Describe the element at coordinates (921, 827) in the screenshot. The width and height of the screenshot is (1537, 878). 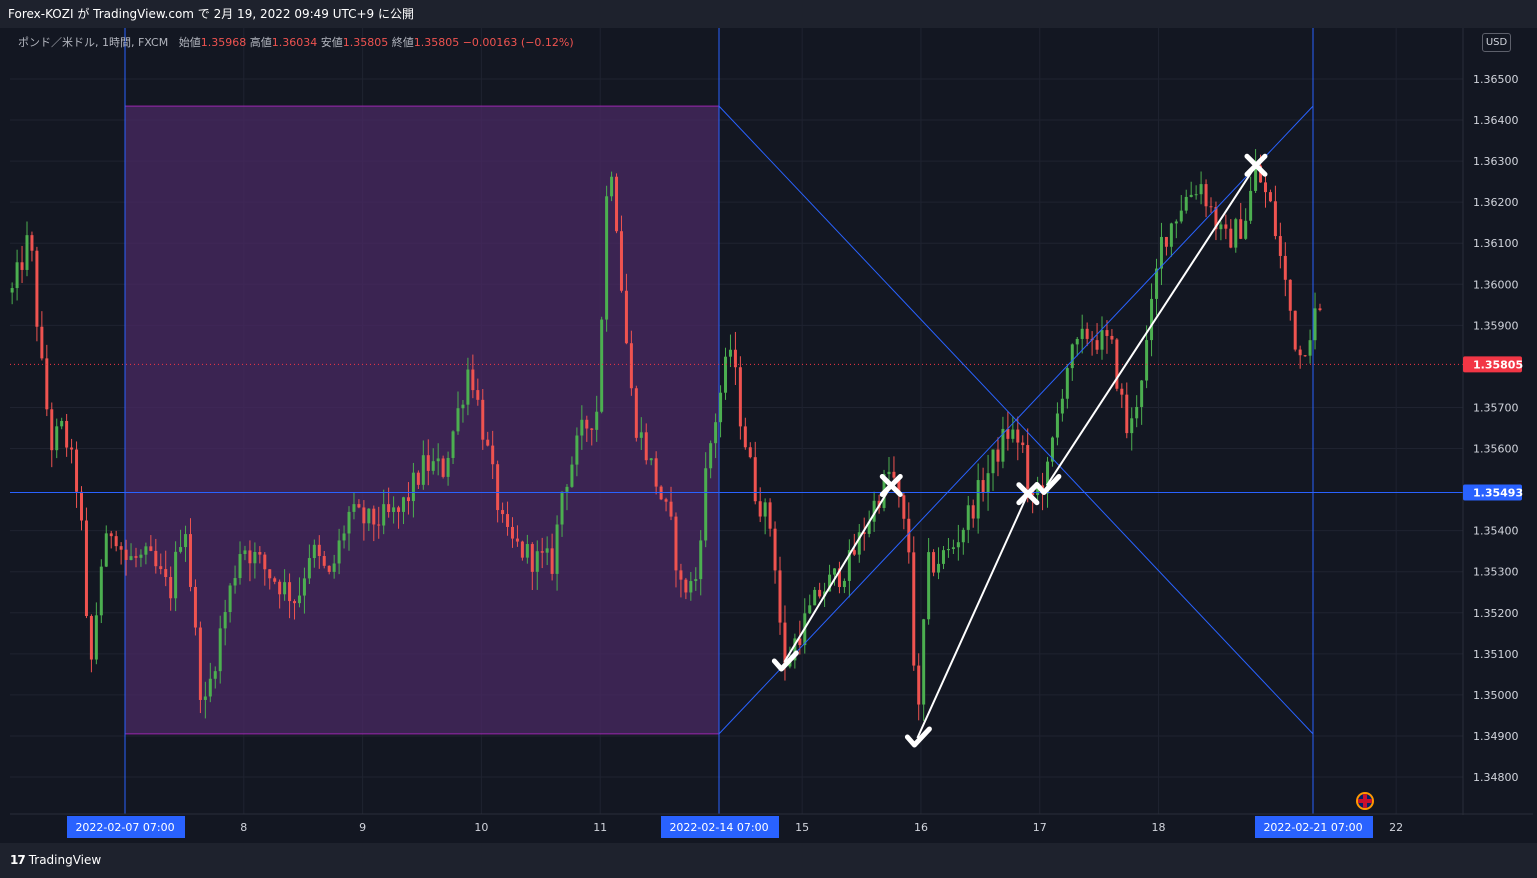
I see `time-tick-label: 16` at that location.